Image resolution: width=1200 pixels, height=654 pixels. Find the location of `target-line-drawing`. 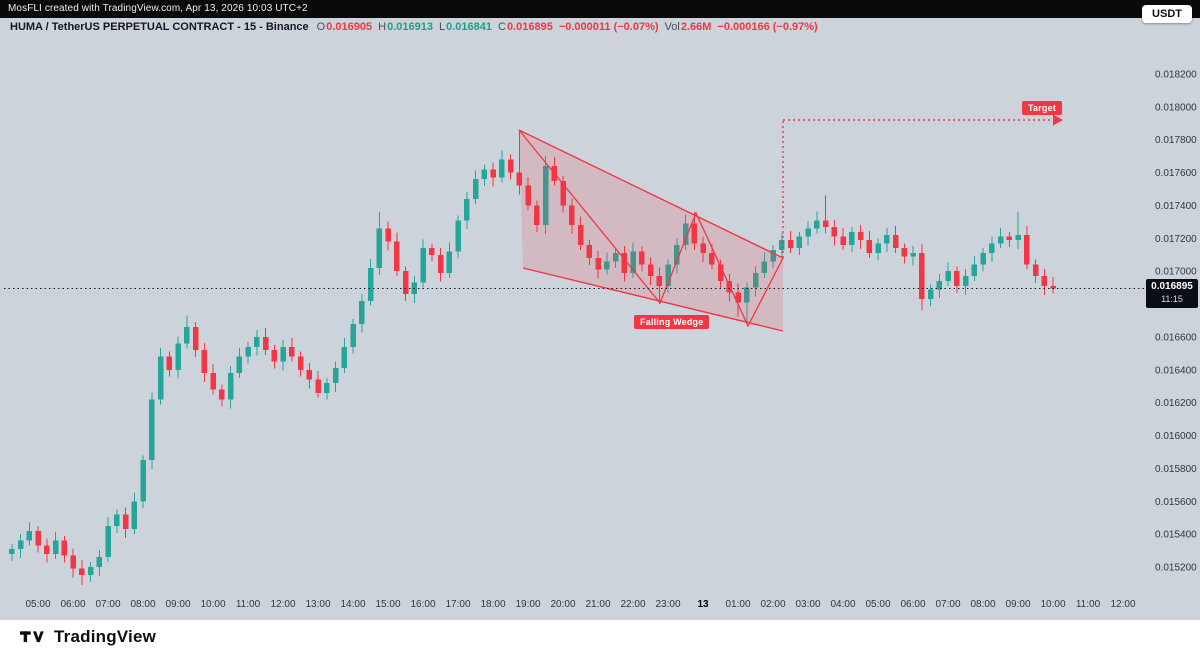

target-line-drawing is located at coordinates (922, 186).